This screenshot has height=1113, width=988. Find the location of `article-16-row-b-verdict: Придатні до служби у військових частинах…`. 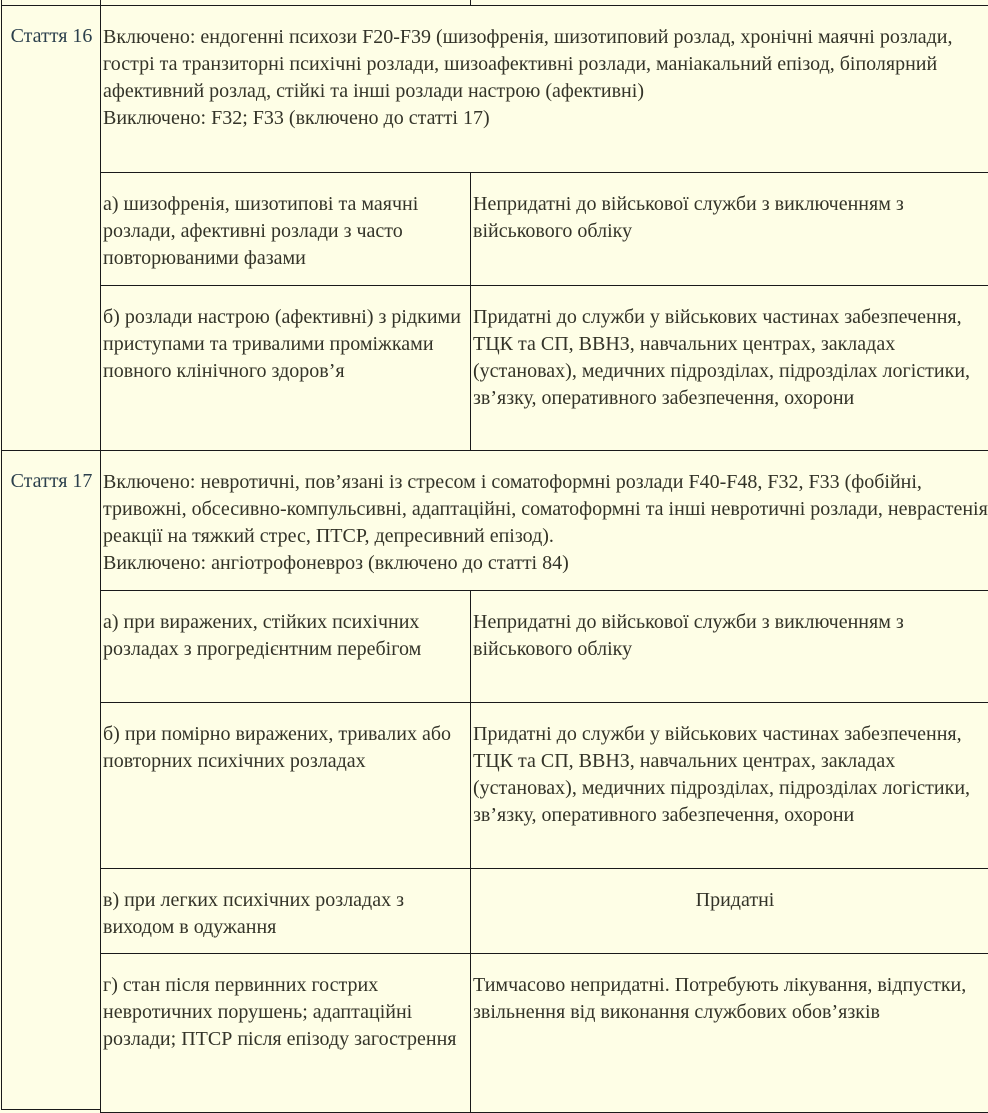

article-16-row-b-verdict: Придатні до служби у військових частинах… is located at coordinates (729, 368).